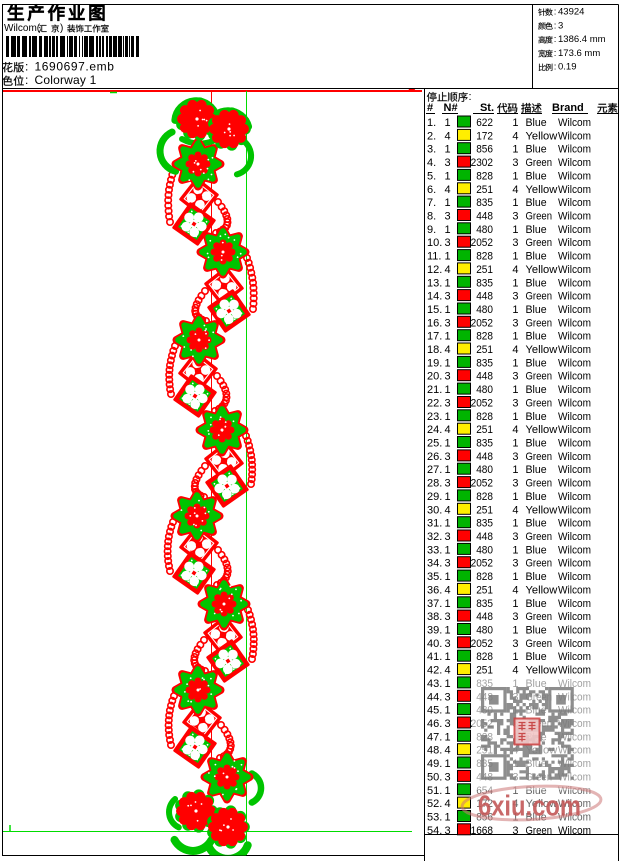 The height and width of the screenshot is (861, 620). I want to click on svg-text: 38., so click(434, 617).